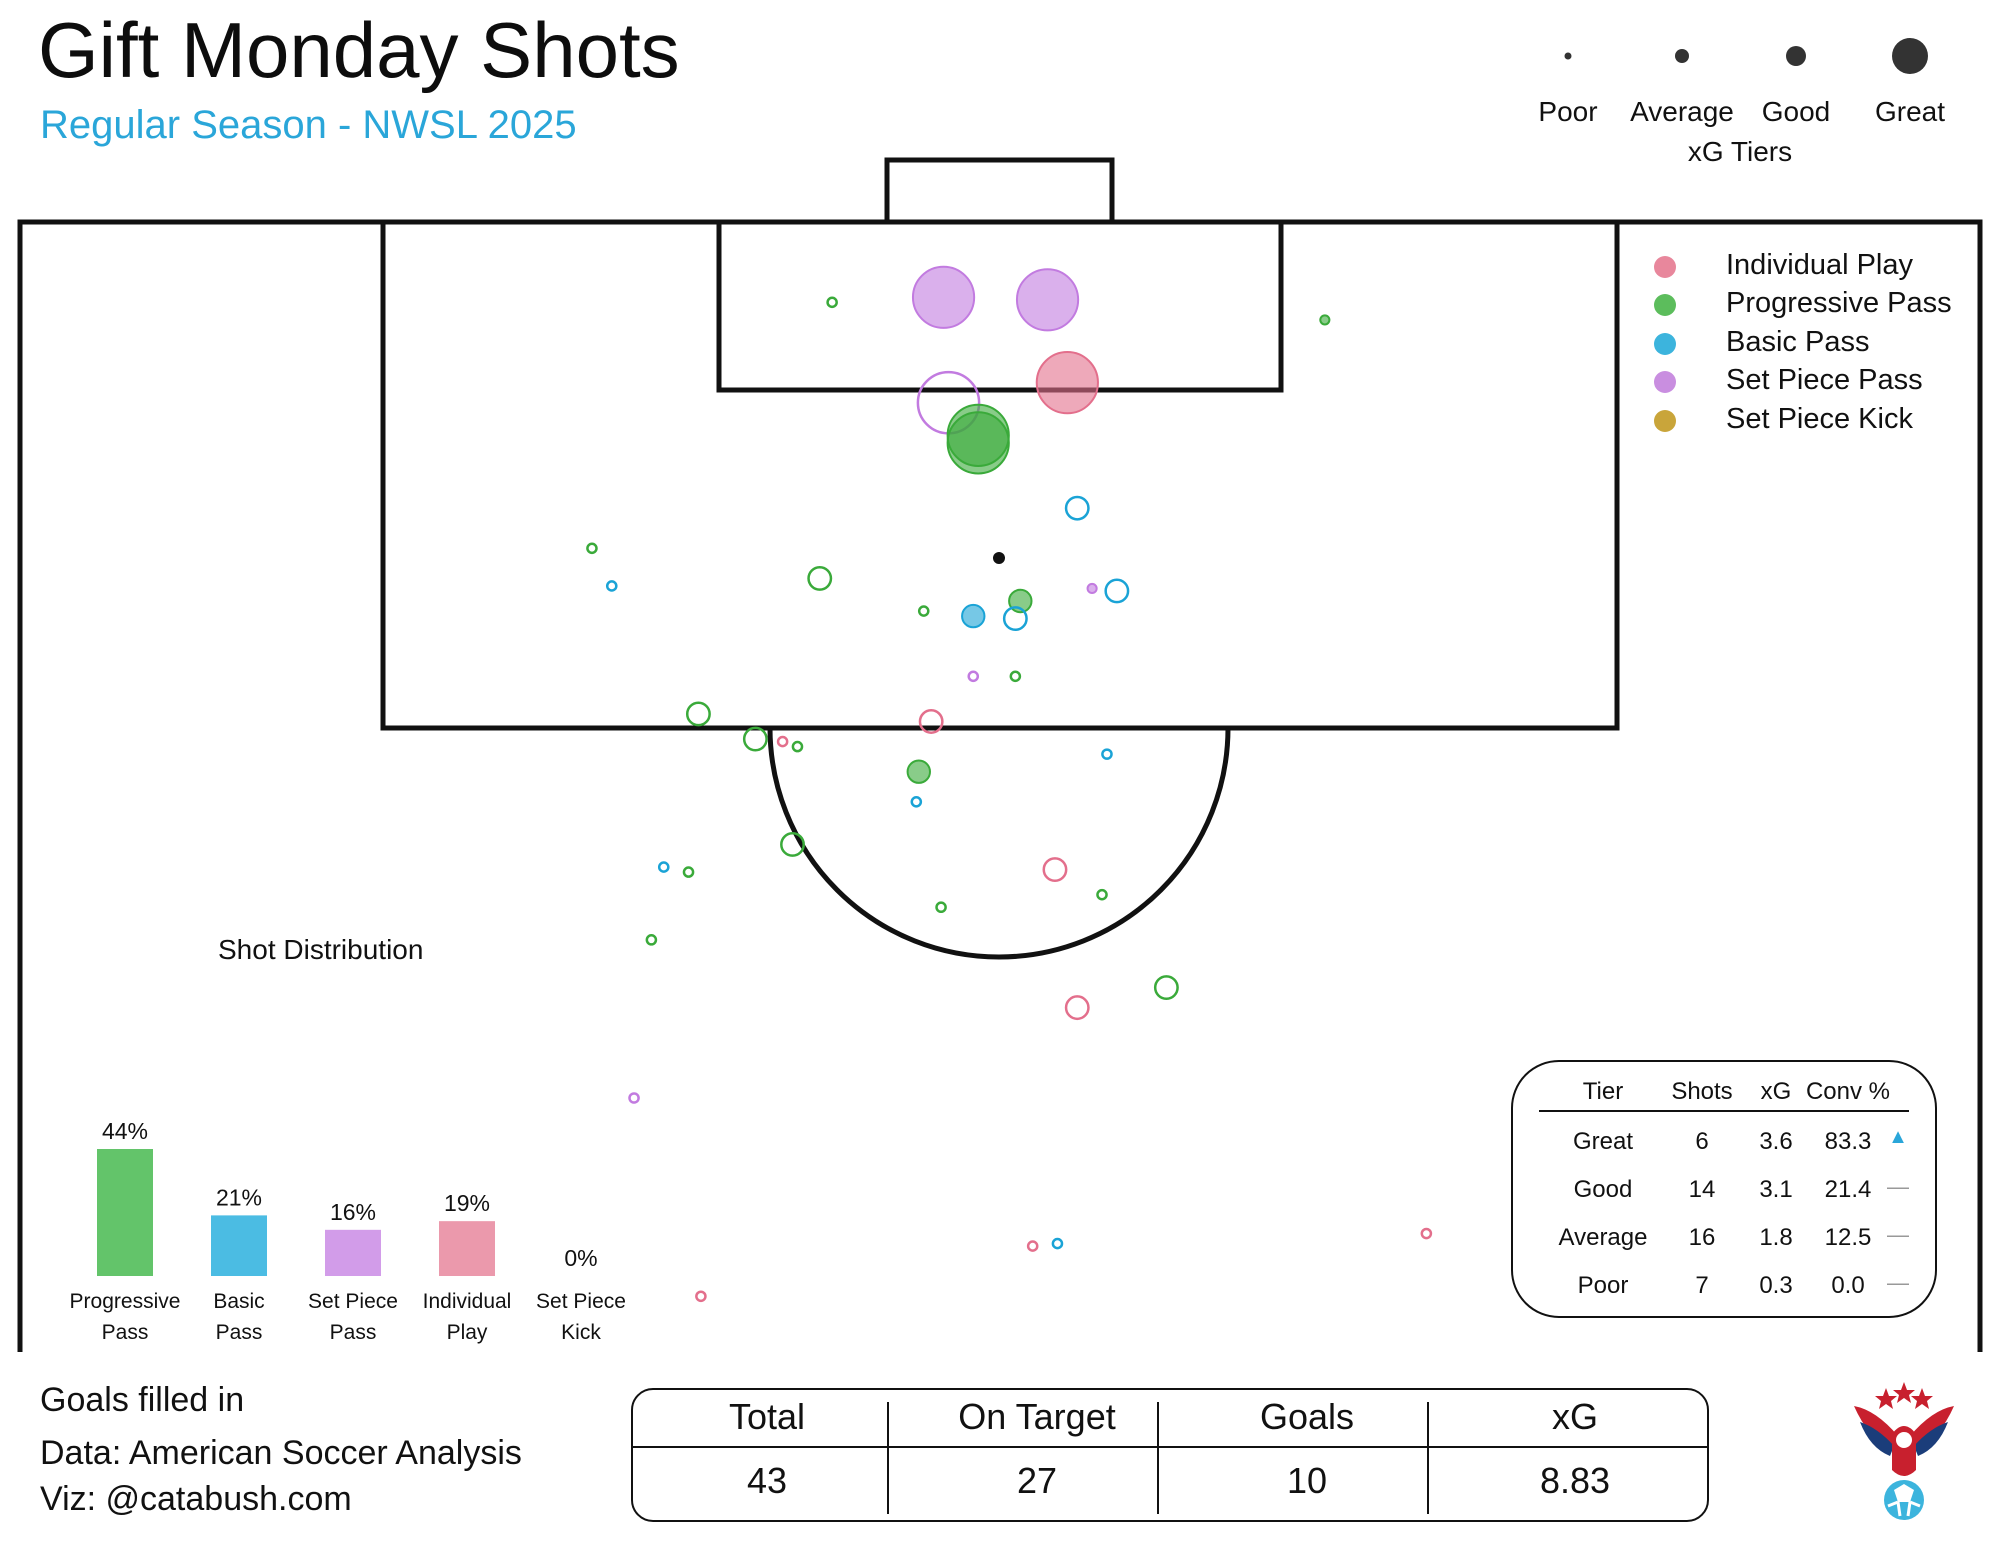 The image size is (1999, 1543). Describe the element at coordinates (1682, 111) in the screenshot. I see `tier-label-average: Average` at that location.